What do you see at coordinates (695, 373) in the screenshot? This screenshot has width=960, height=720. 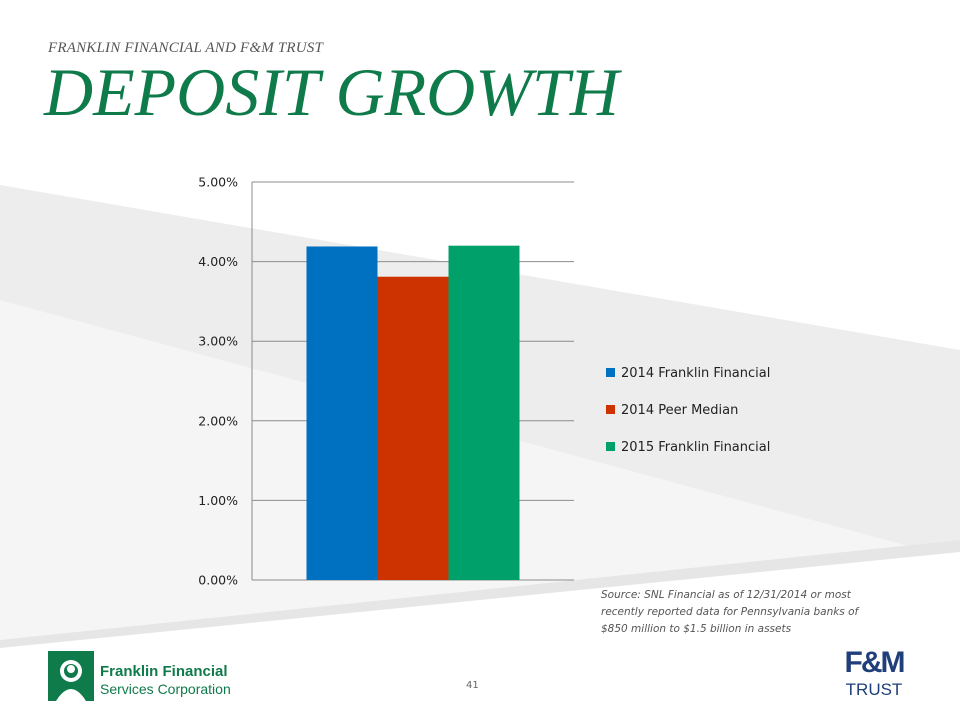 I see `legend-label: 2014 Franklin Financial` at bounding box center [695, 373].